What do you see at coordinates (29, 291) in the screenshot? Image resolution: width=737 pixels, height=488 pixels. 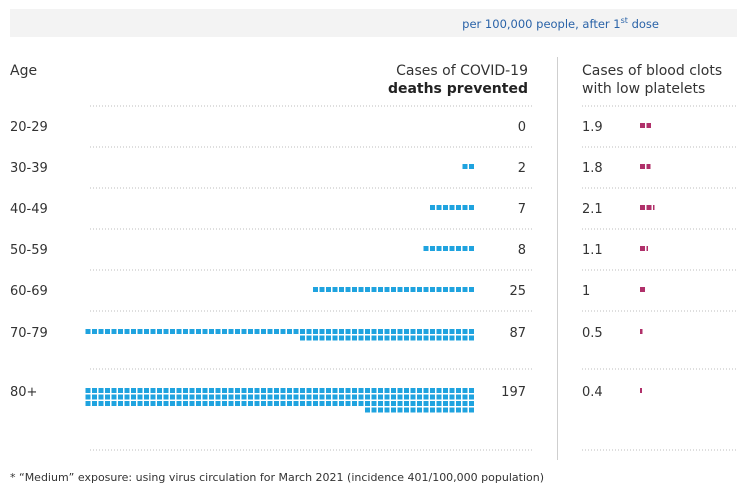 I see `age-label: 60-69` at bounding box center [29, 291].